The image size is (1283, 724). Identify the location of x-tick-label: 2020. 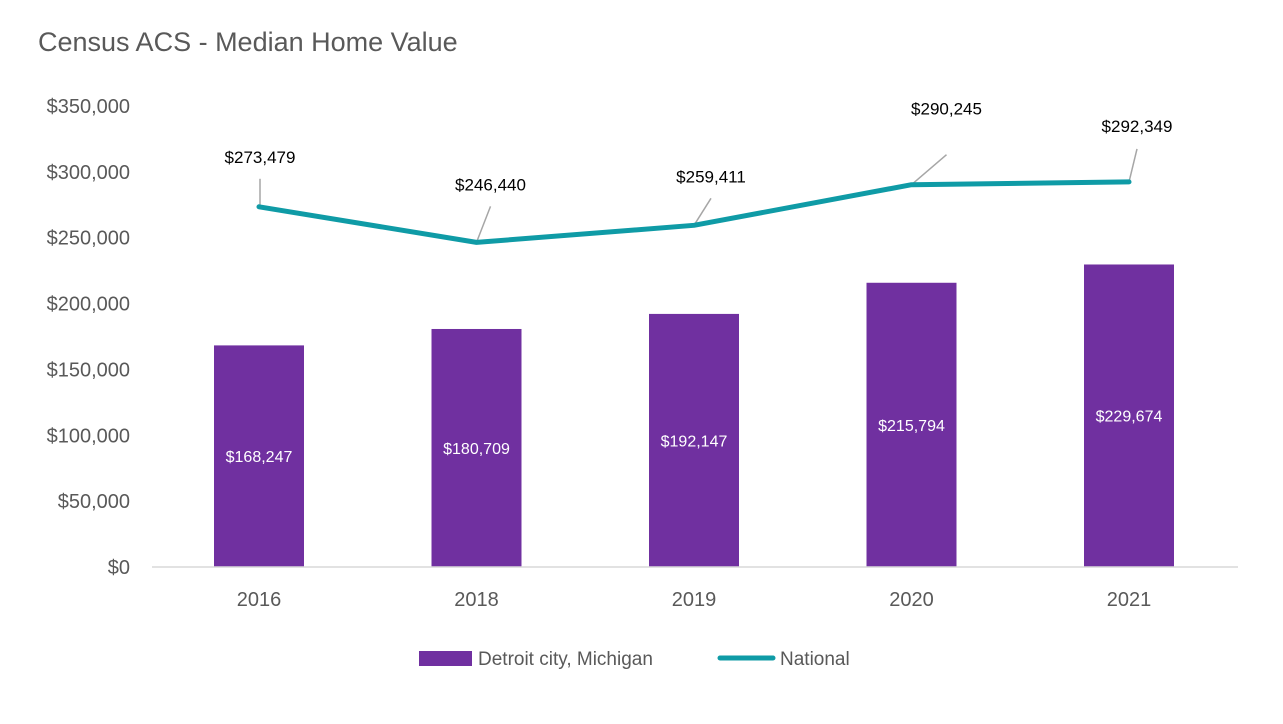
(911, 600).